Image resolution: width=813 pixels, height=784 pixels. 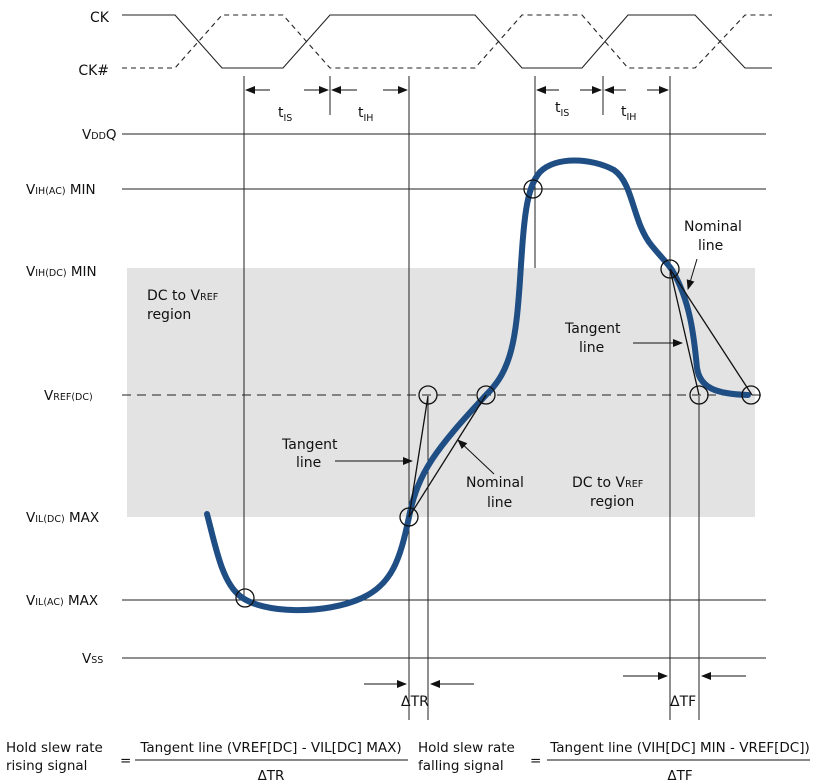 What do you see at coordinates (92, 659) in the screenshot?
I see `vss-label: VSS` at bounding box center [92, 659].